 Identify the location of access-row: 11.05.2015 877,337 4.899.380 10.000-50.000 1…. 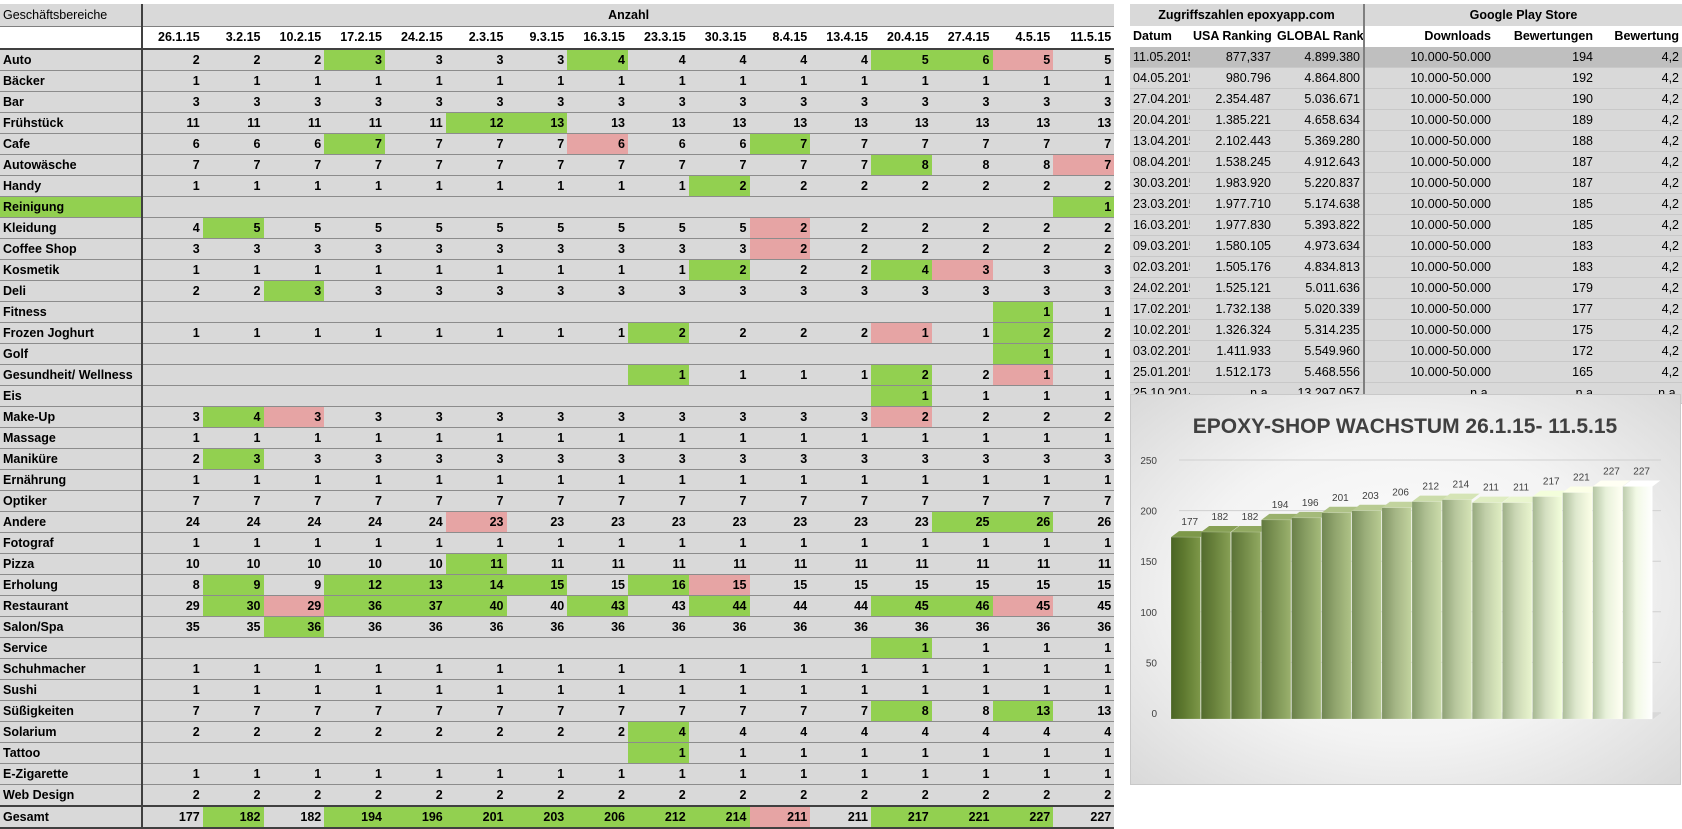
(1406, 57).